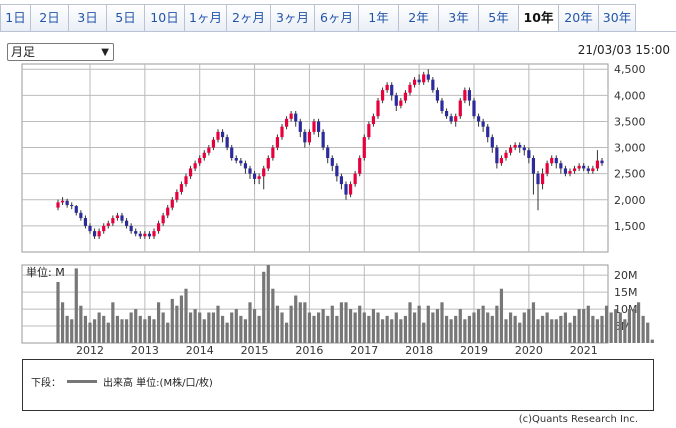  I want to click on tabs-underline, so click(338, 31).